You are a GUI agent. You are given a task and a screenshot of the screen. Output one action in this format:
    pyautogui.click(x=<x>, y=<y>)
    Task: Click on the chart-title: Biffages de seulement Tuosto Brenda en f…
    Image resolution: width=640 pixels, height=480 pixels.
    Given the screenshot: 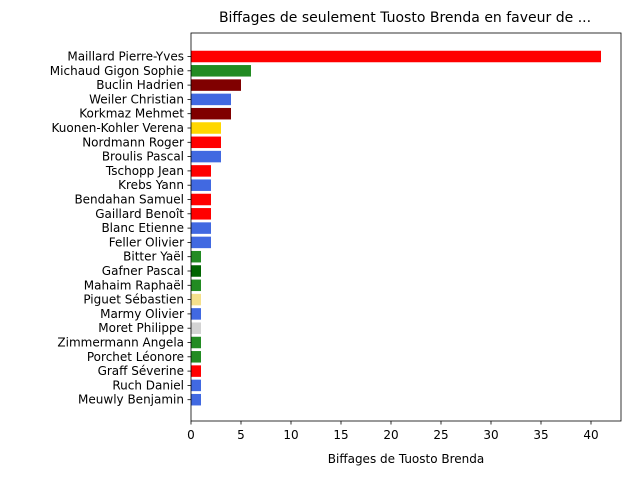 What is the action you would take?
    pyautogui.click(x=405, y=18)
    